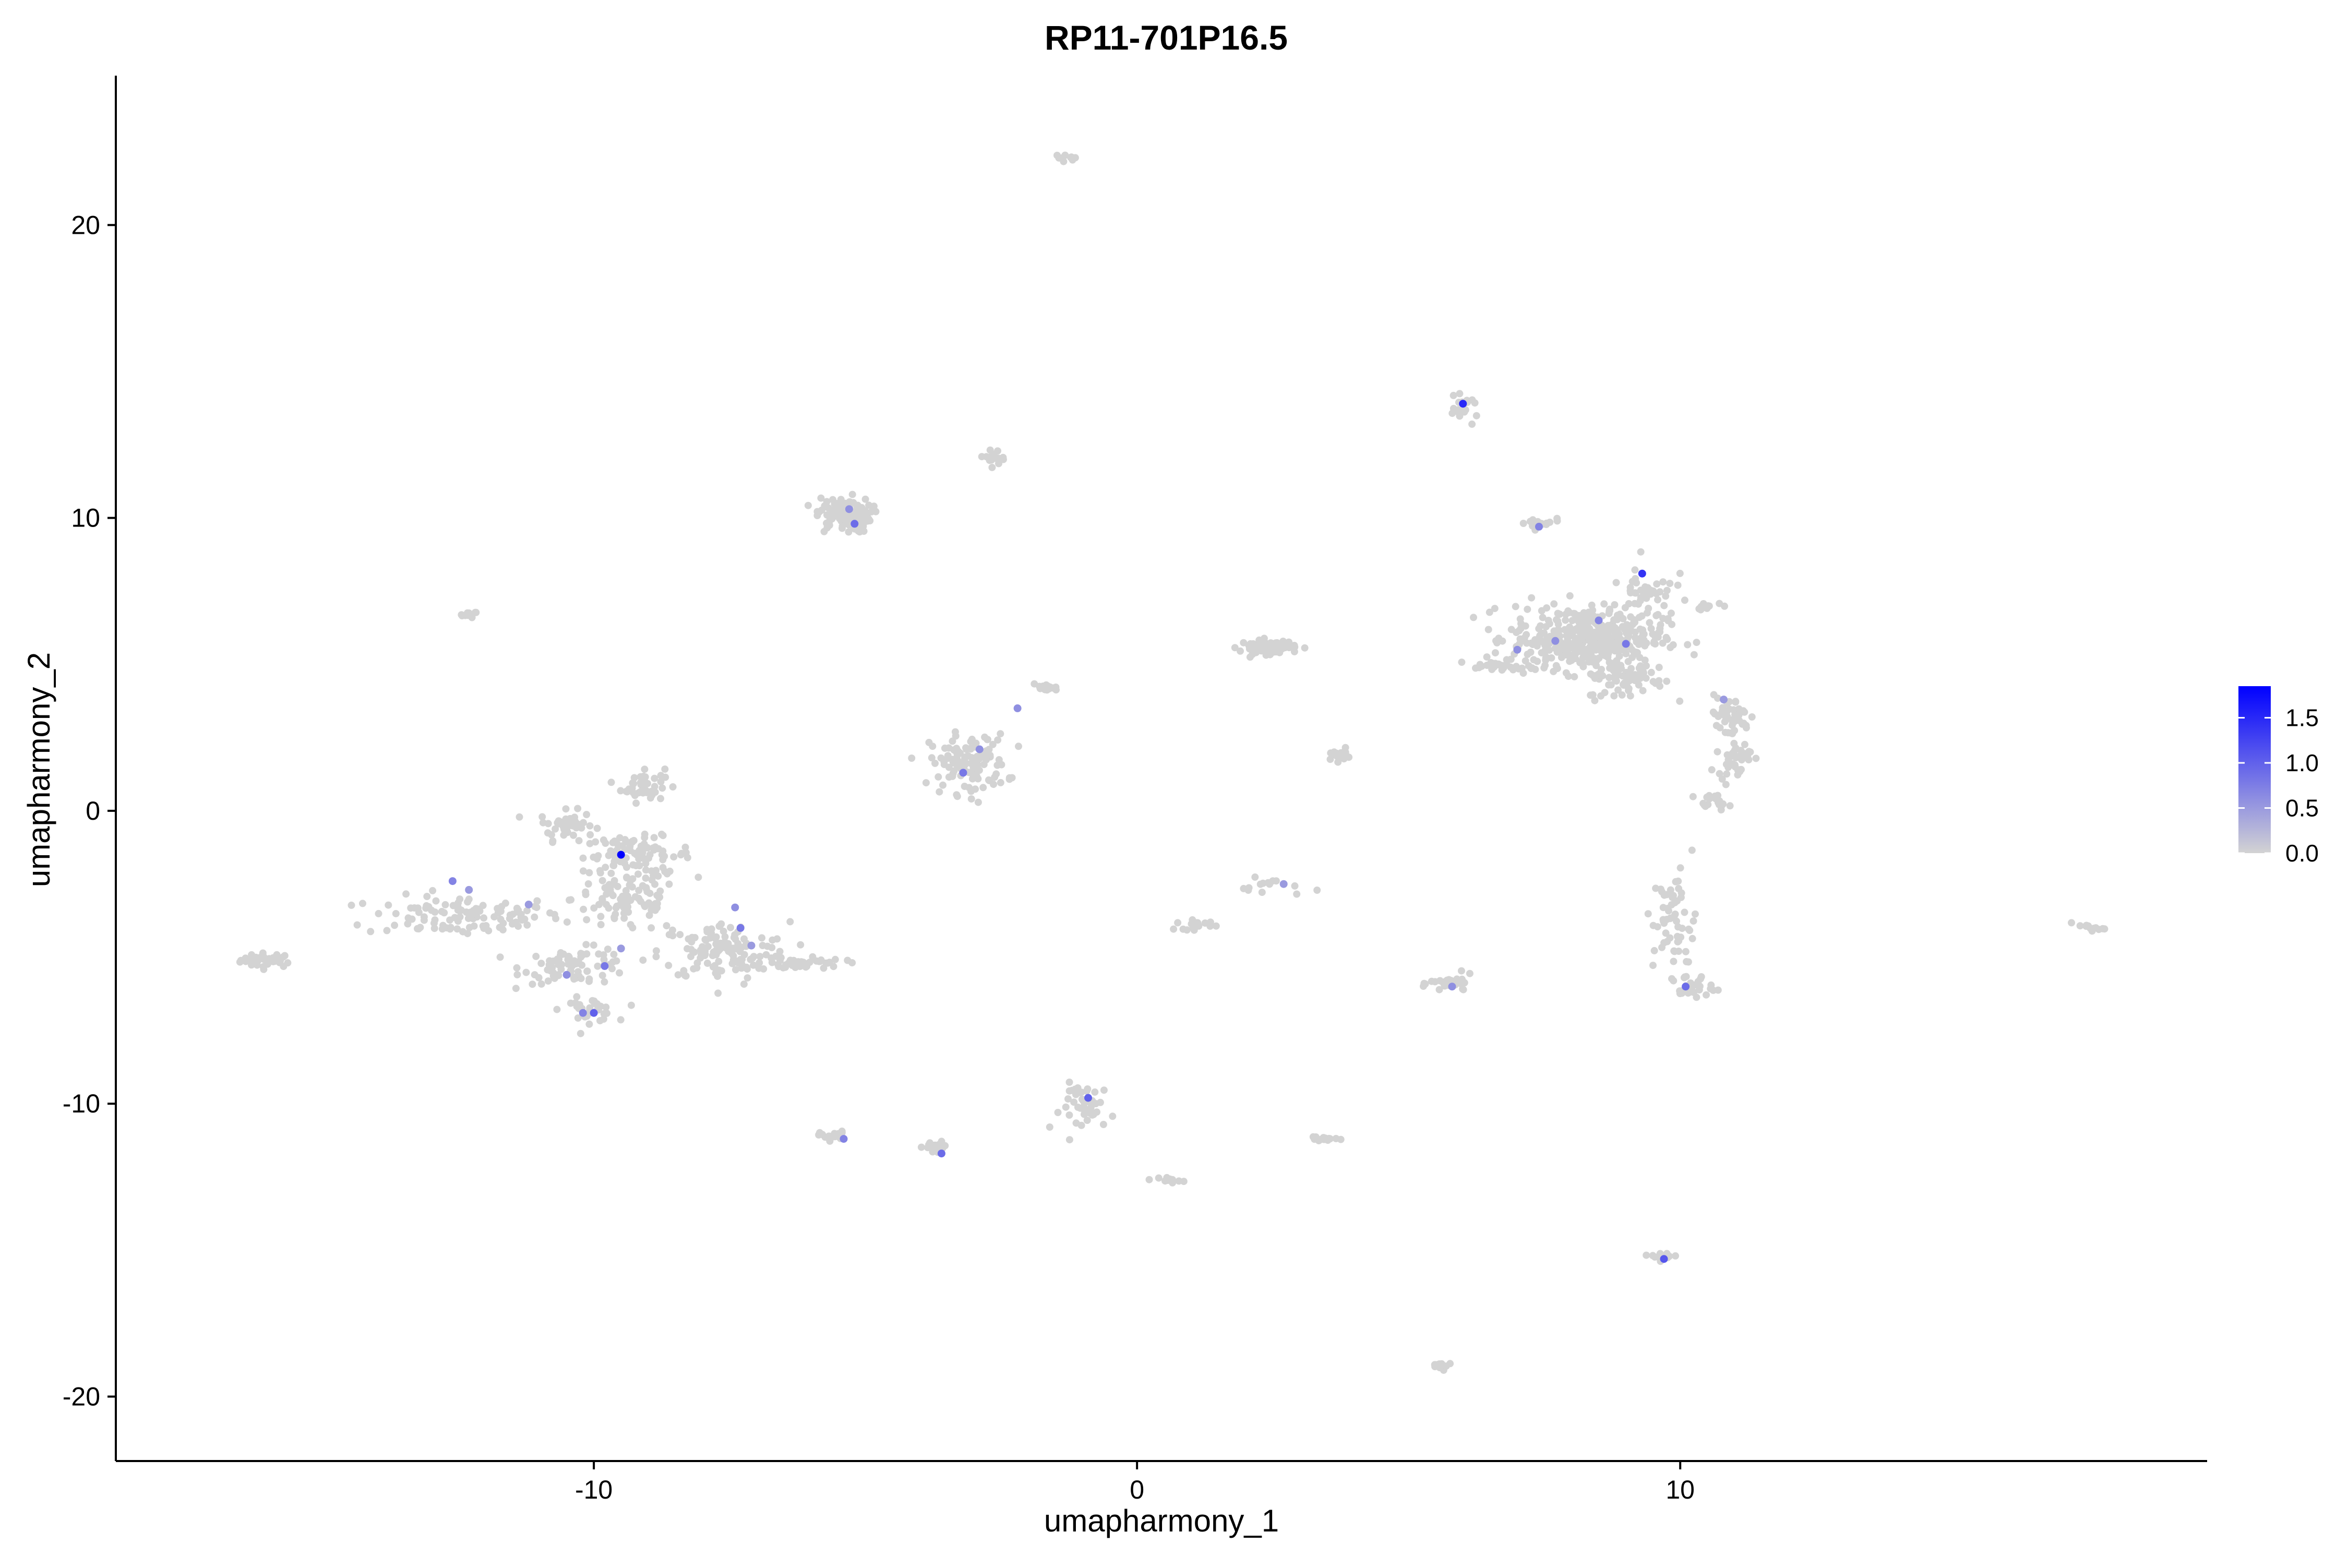 This screenshot has height=1568, width=2348. I want to click on color-bar, so click(2254, 770).